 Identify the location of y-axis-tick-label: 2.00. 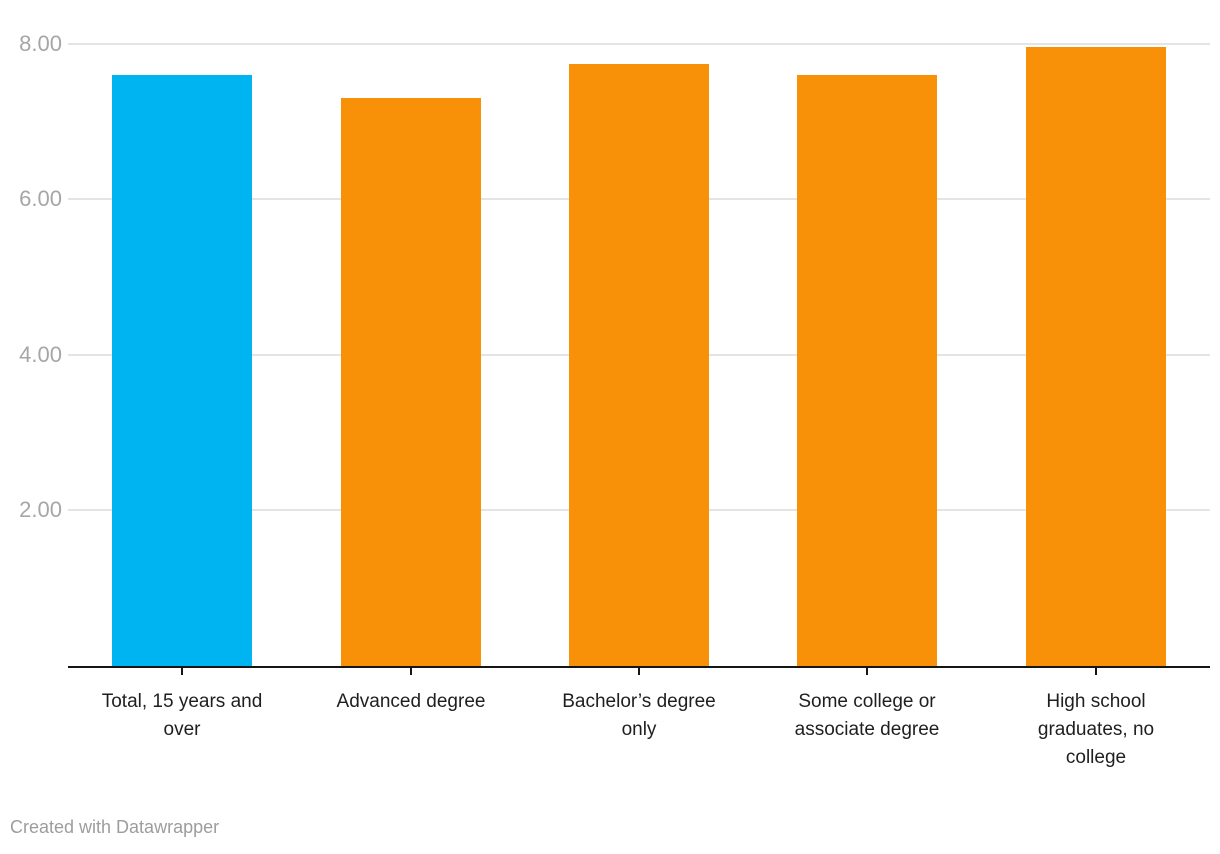
(40, 509).